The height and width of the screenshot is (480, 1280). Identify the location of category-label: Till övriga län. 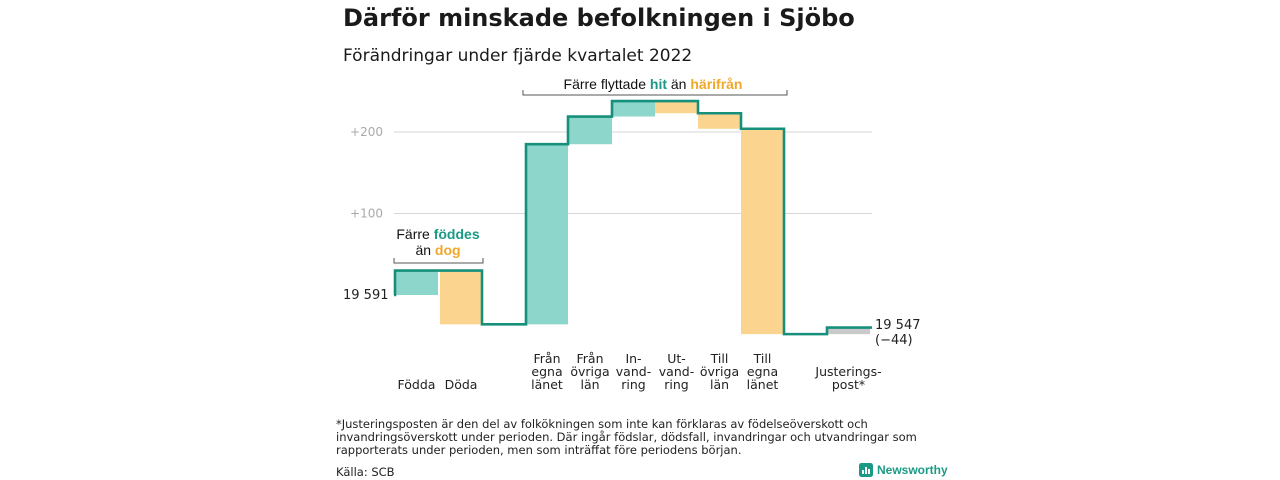
(719, 371).